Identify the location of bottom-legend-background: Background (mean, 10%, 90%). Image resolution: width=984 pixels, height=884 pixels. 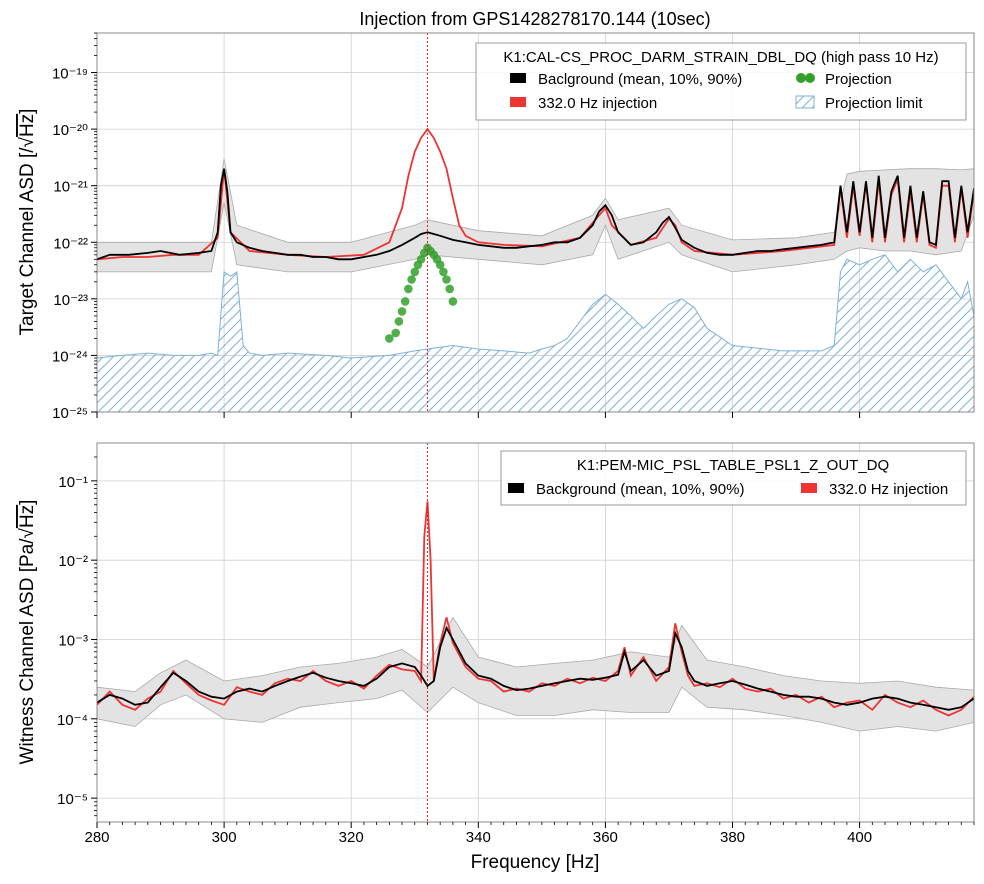
(640, 489).